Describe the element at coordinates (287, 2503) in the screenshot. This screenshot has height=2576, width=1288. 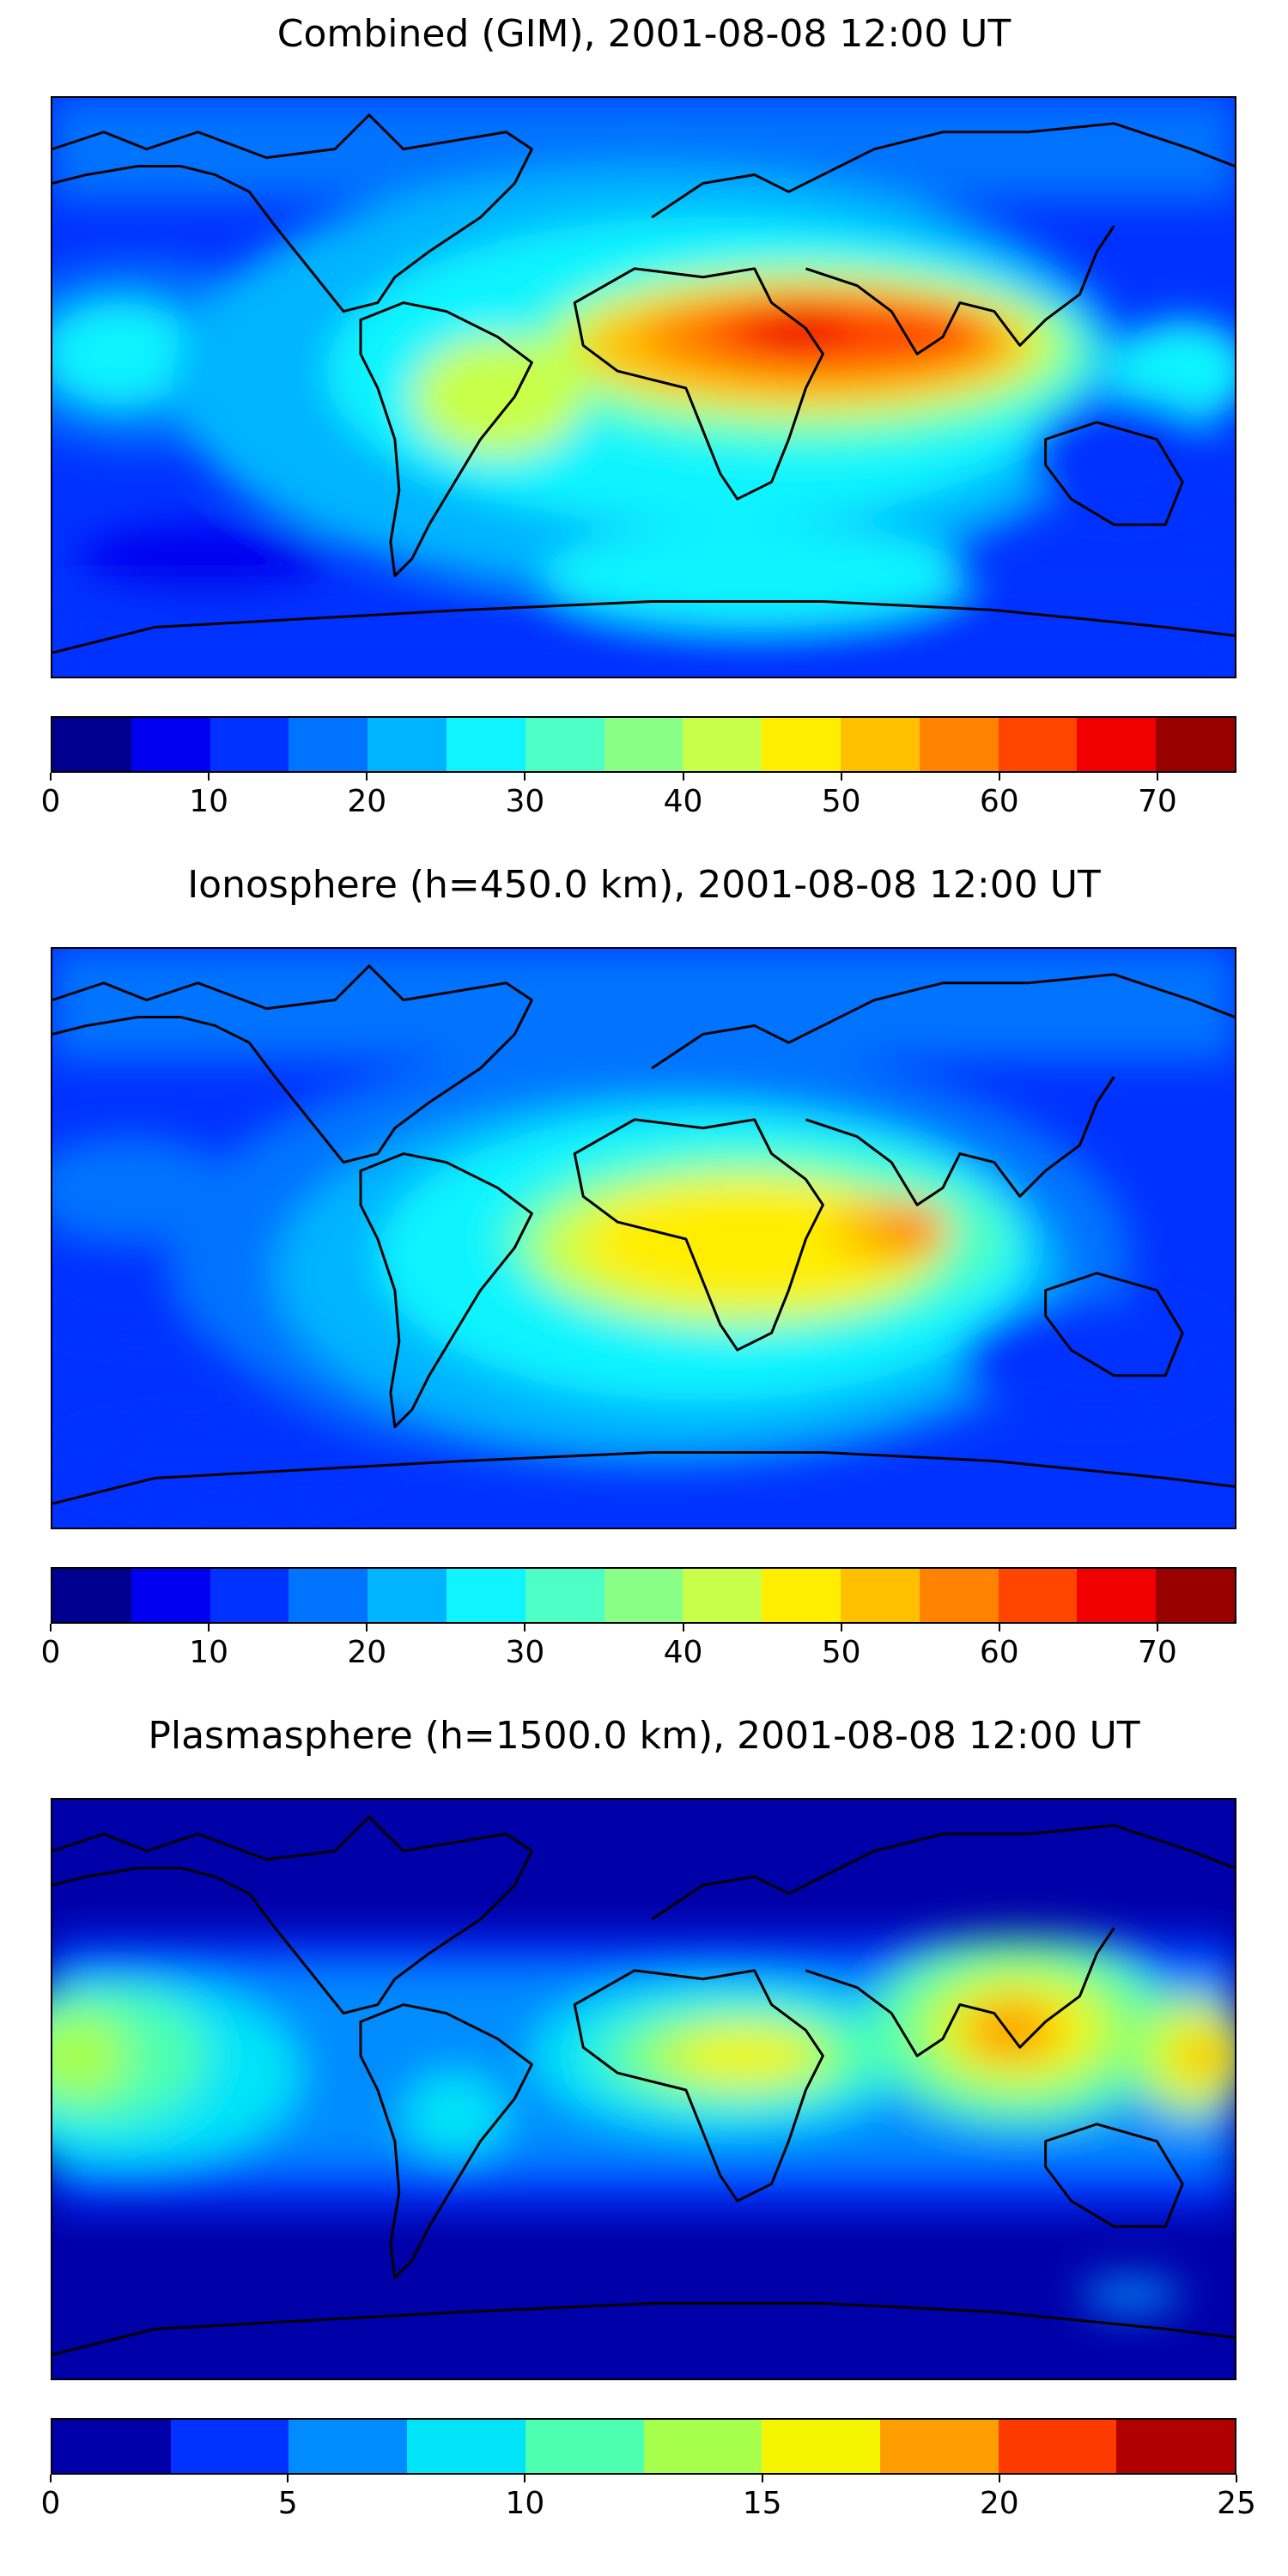
I see `colorbar-tick-label: 5` at that location.